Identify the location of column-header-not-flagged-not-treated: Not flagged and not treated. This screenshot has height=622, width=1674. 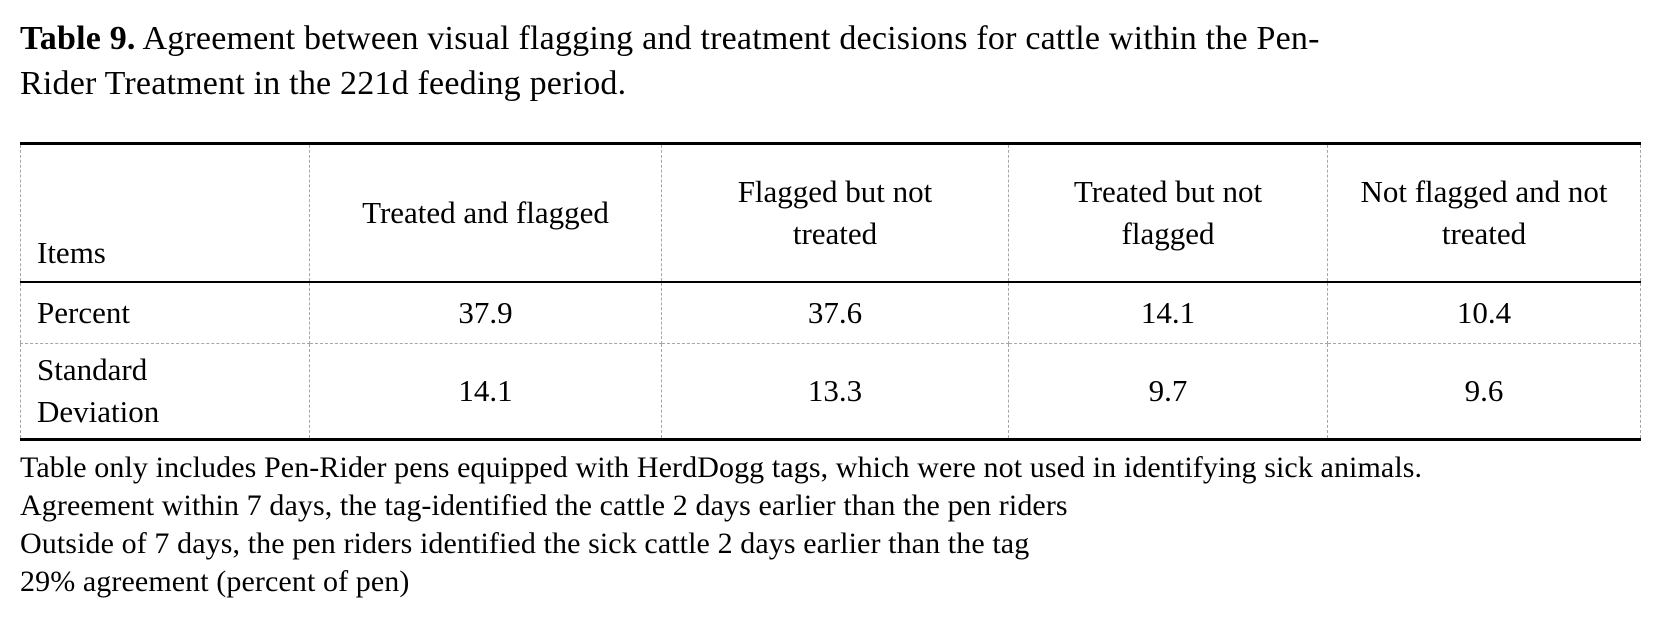
(1484, 213).